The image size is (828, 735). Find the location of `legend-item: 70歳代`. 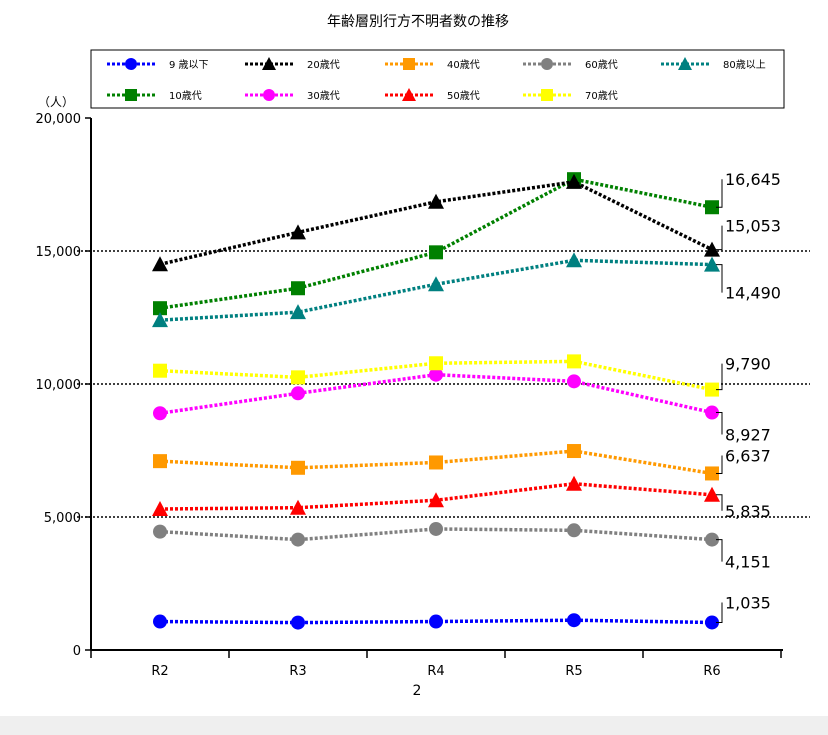

legend-item: 70歳代 is located at coordinates (570, 95).